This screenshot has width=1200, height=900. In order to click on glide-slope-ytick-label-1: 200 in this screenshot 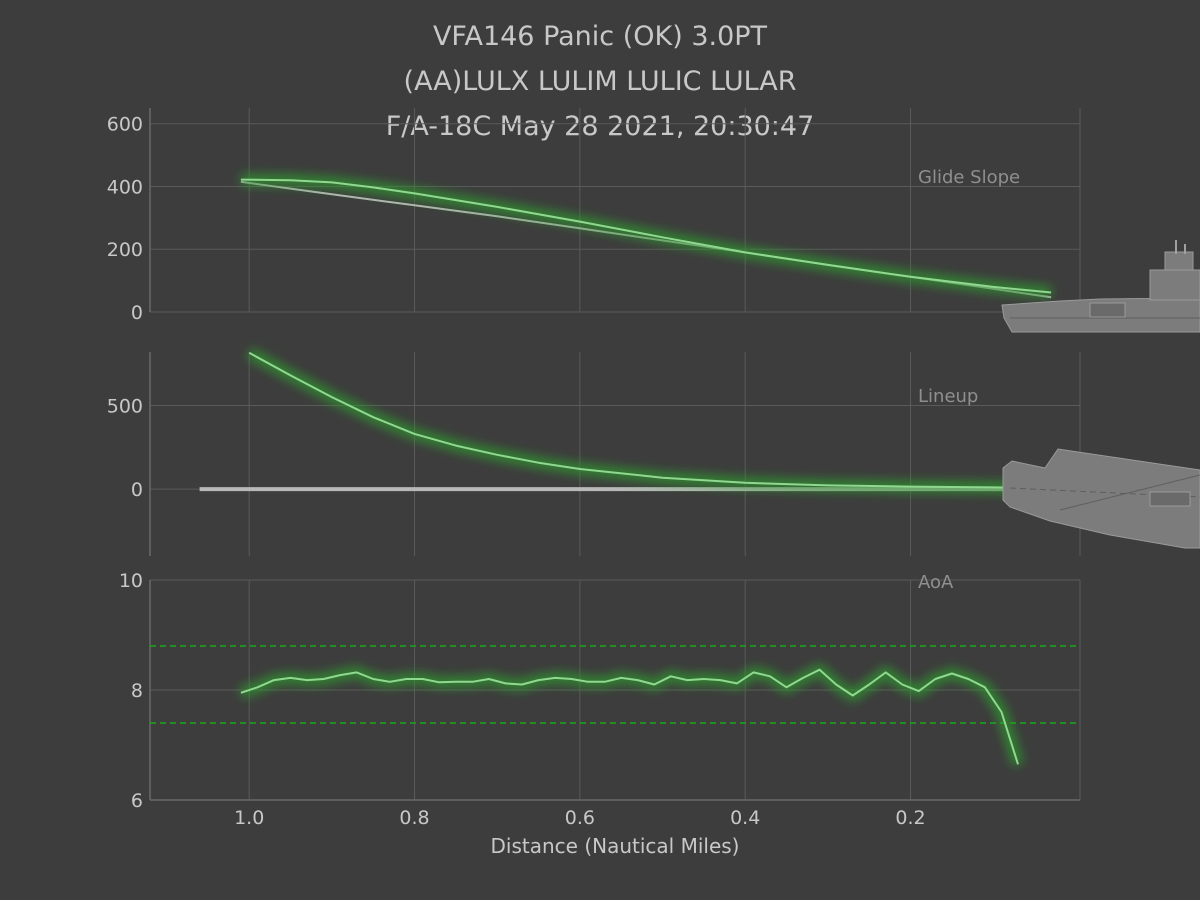, I will do `click(125, 250)`.